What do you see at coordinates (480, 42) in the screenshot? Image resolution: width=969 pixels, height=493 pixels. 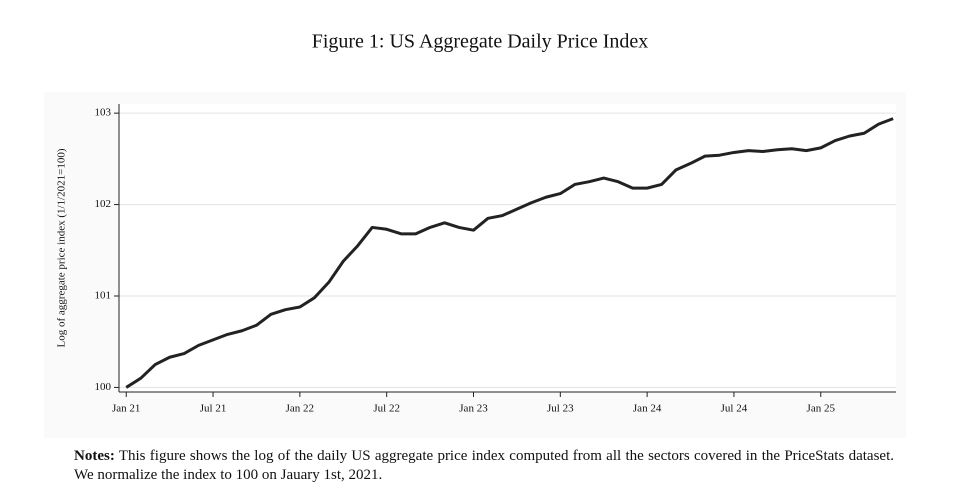 I see `chart-title: Figure 1: US Aggregate Daily Price Index` at bounding box center [480, 42].